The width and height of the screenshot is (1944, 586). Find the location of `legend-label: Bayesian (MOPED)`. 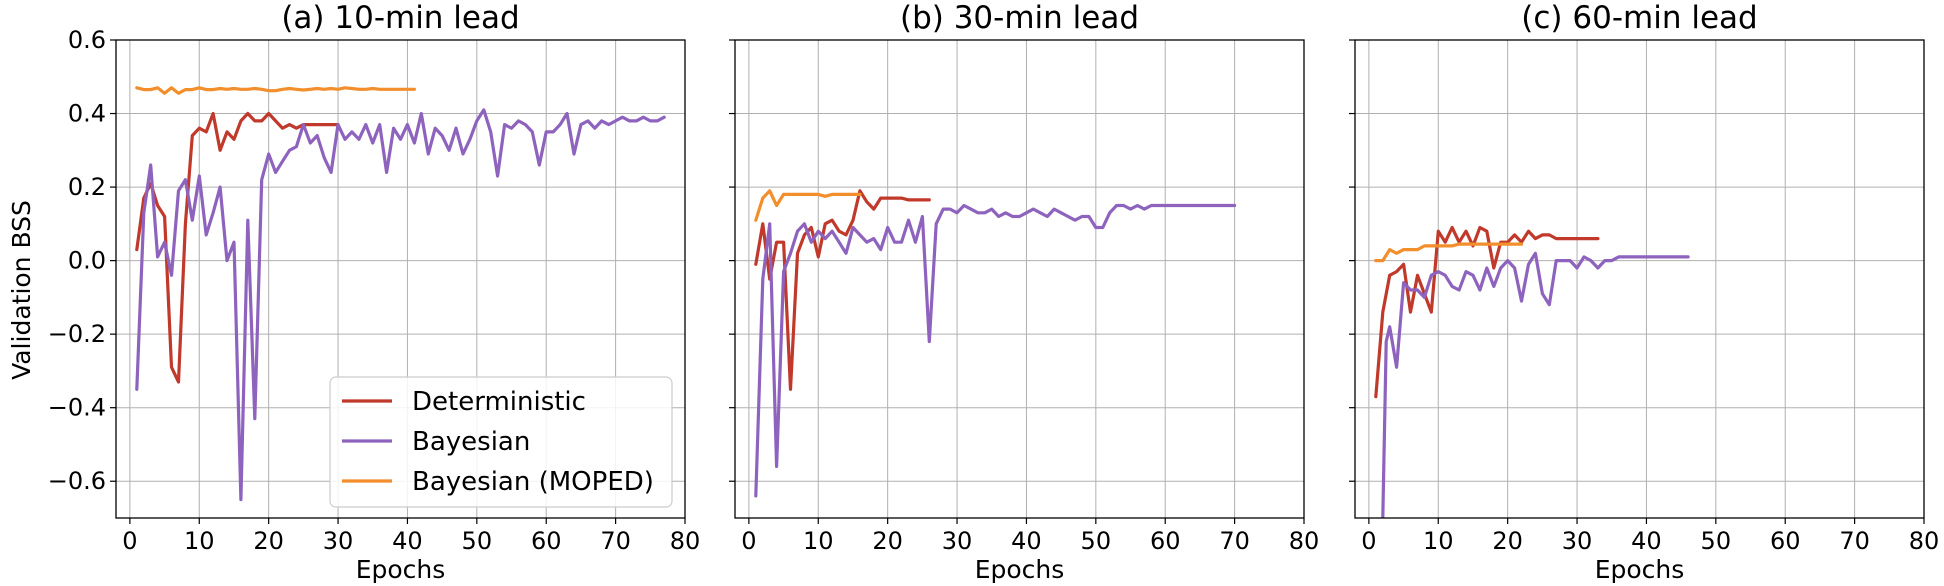

legend-label: Bayesian (MOPED) is located at coordinates (533, 482).